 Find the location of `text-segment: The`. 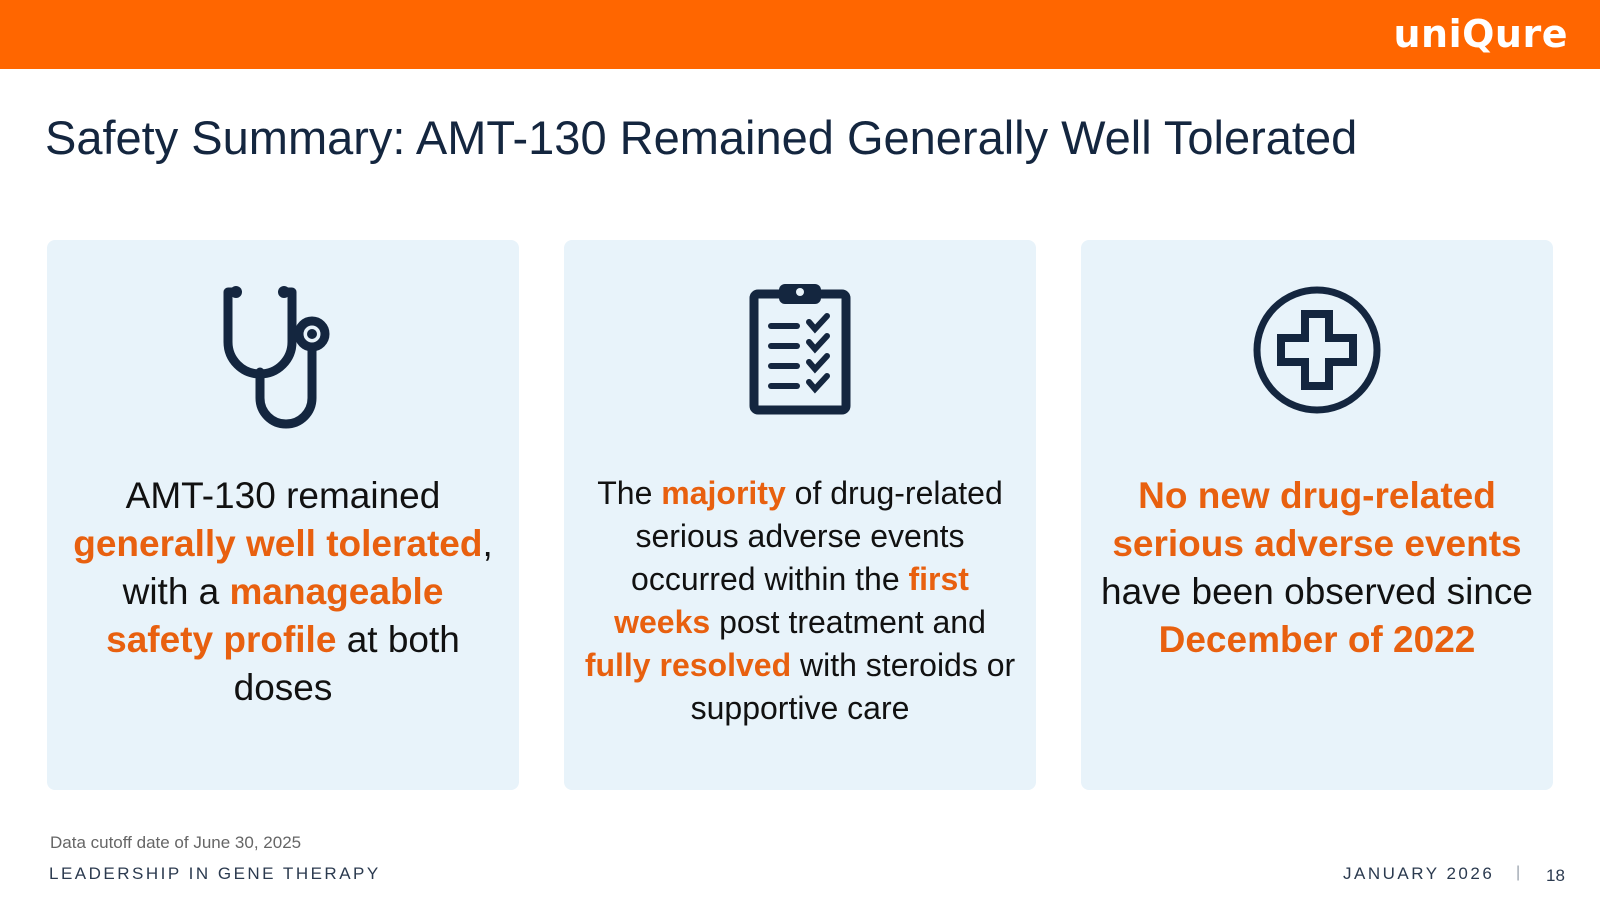

text-segment: The is located at coordinates (629, 493).